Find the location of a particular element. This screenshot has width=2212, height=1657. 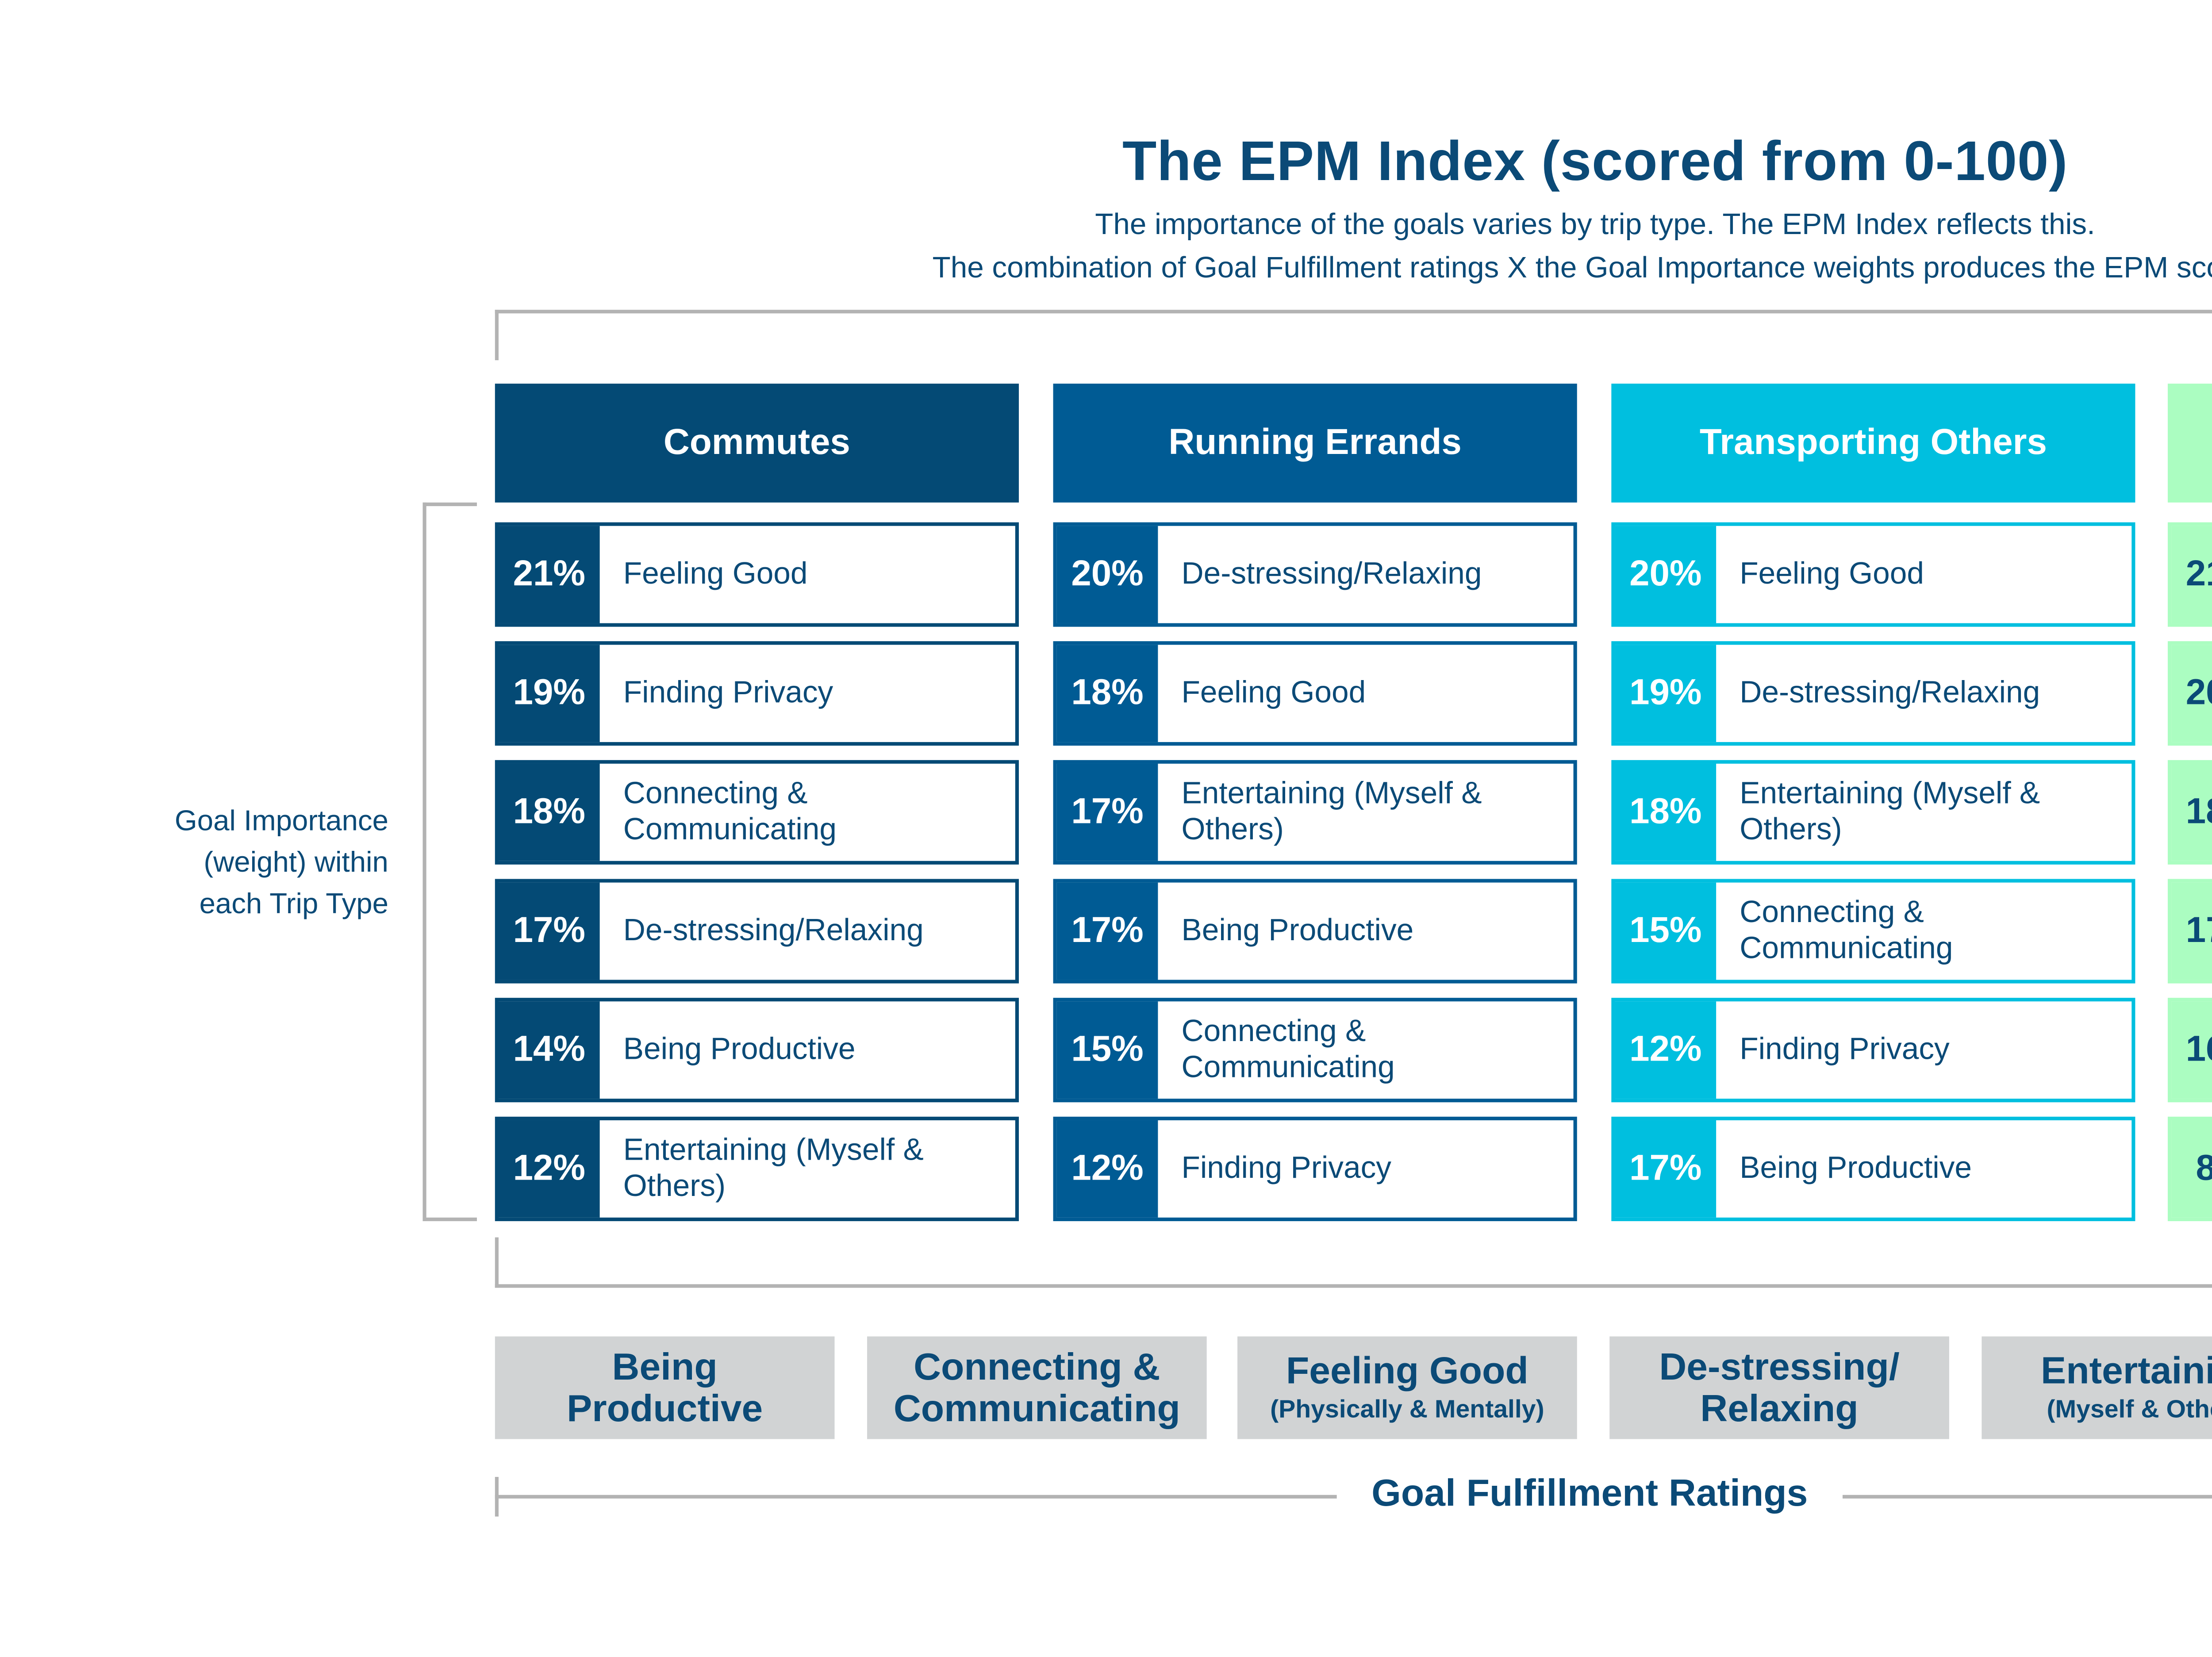

trip-type-header: Excursions is located at coordinates (2190, 443).